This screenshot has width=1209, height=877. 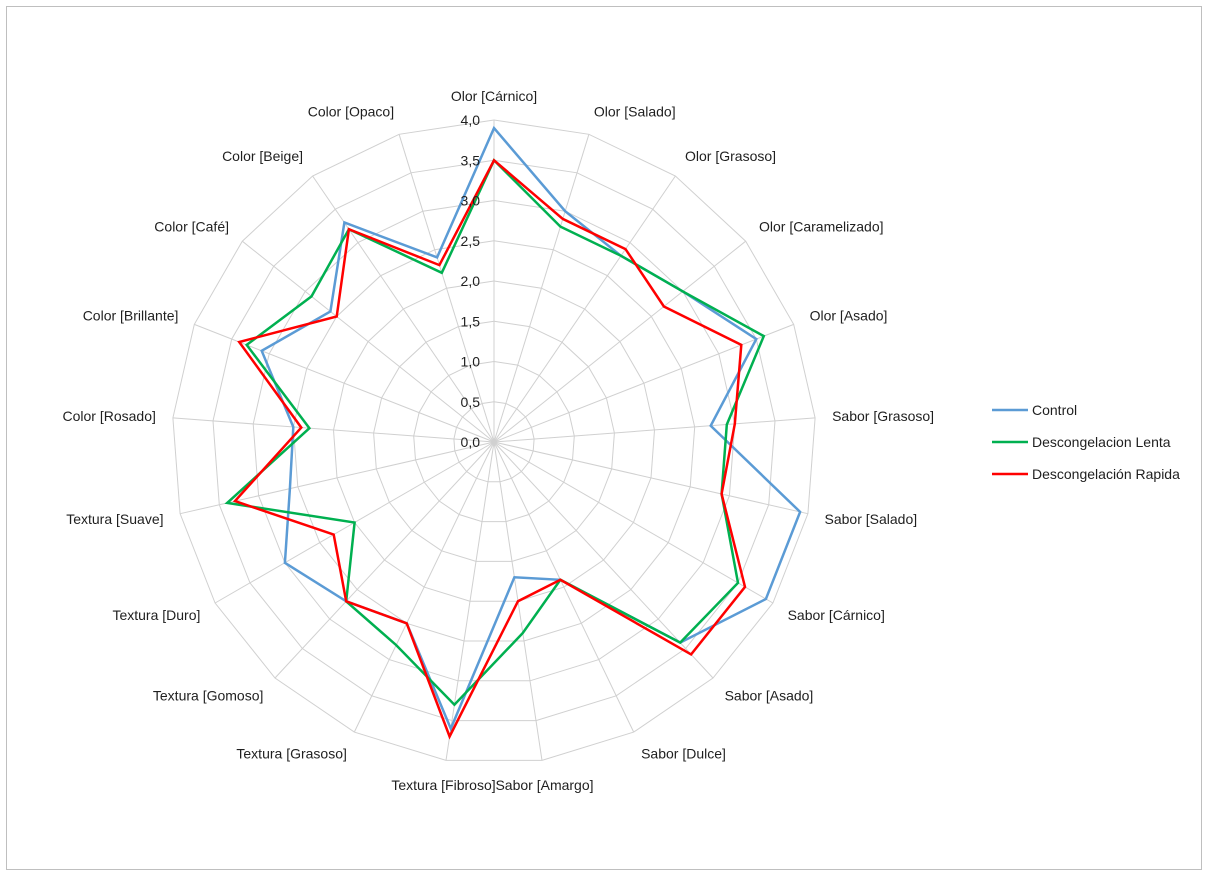 I want to click on category-label: Textura [Gomoso], so click(x=208, y=696).